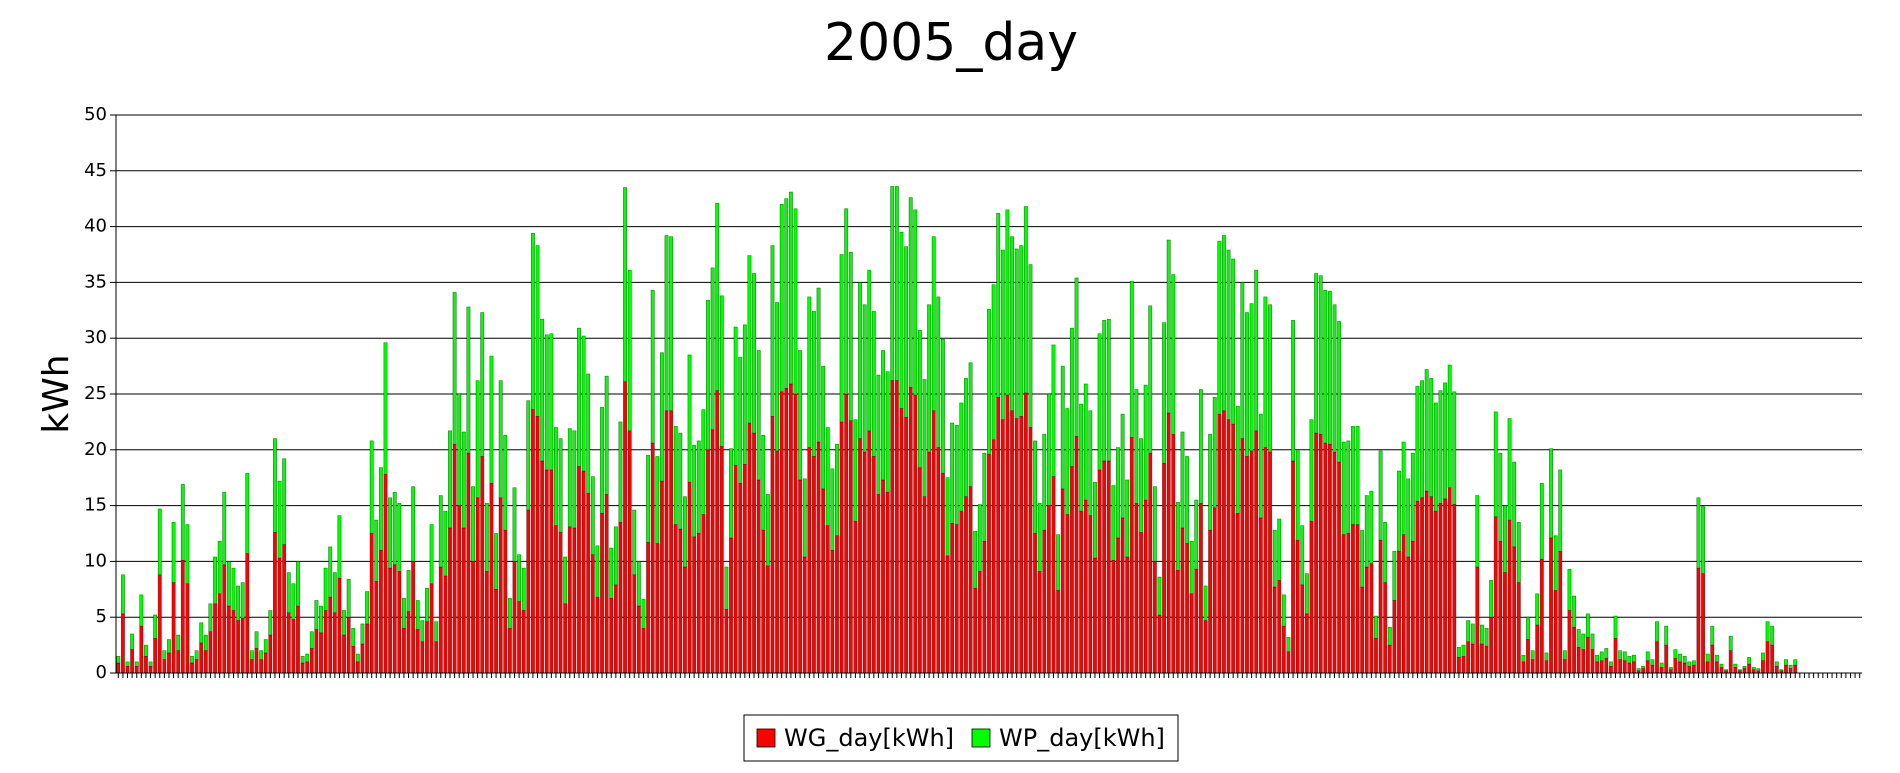  I want to click on y-tick-label: 35, so click(95, 281).